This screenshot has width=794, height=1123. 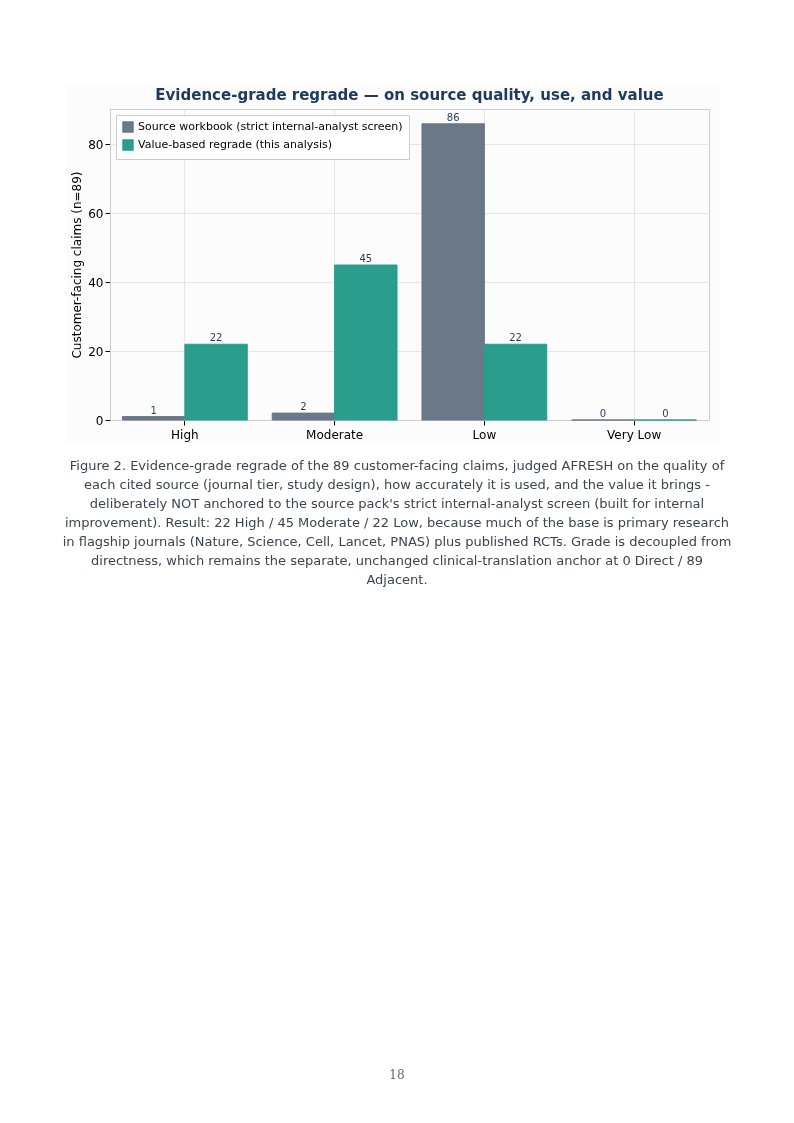 What do you see at coordinates (397, 523) in the screenshot?
I see `caption: Figure 2. Evidence-grade regrade of the 89 customer-facing claims, judged AFRESH on the quality of each cited source (journal tier, study design), how accurately it is used, and the value it brings - deliberately NOT anchored to the source pack's strict internal-analyst screen (built for internal improvement). Result: 22 High / 45 Moderate / 22 Low, because much of the base is primary research in flagship journals (Nature, Science, Cell, Lancet, PNAS) plus published RCTs. Grade is decoupled from directness, which remains the separate, unchanged clinical-translation anchor at 0 Direct / 89 Adjacent.` at bounding box center [397, 523].